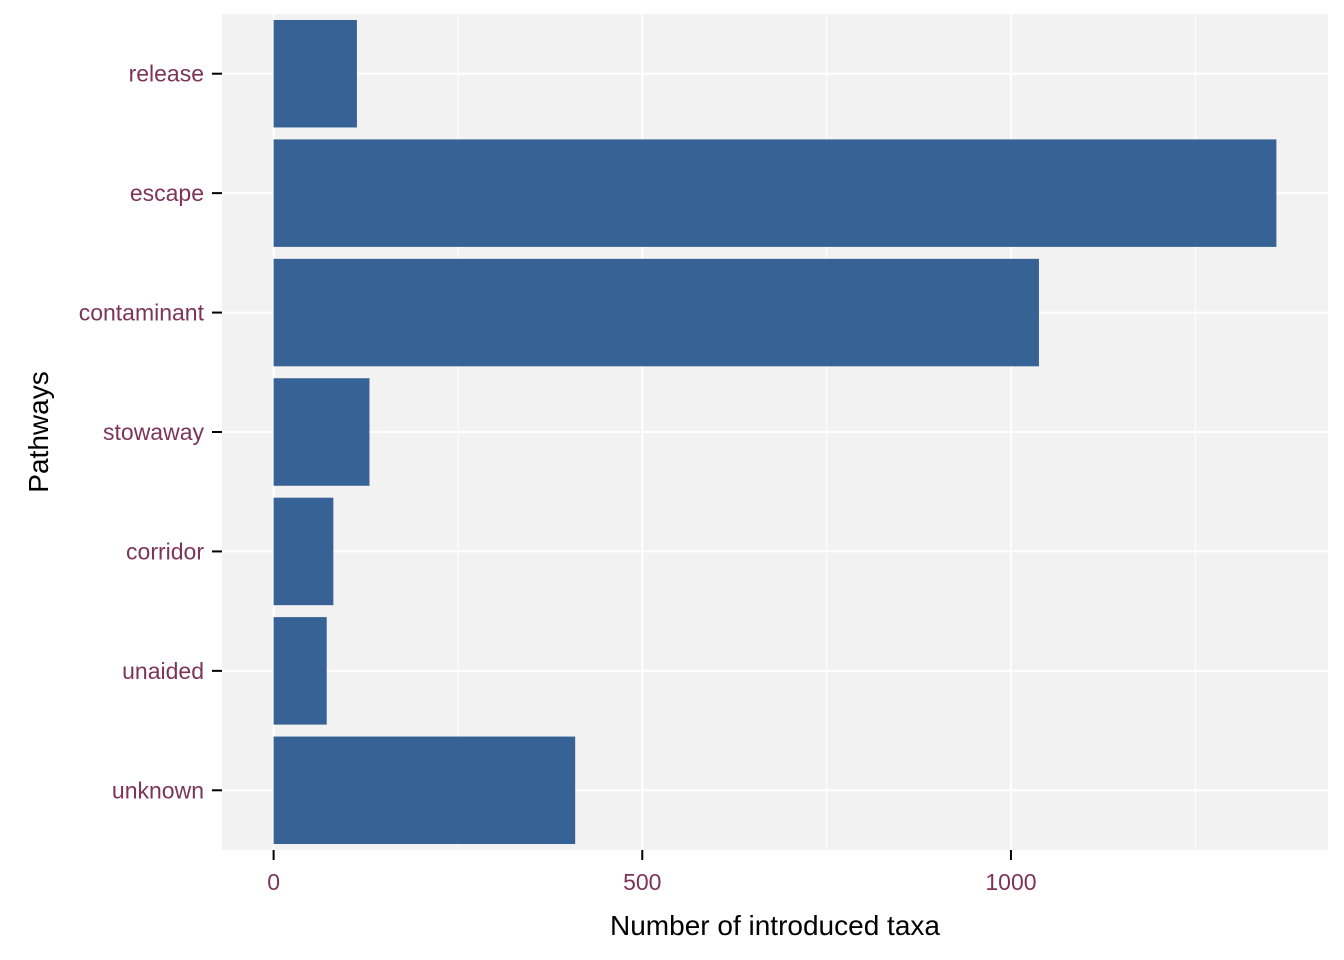 This screenshot has height=960, width=1344. Describe the element at coordinates (166, 74) in the screenshot. I see `y-tick-label: release` at that location.